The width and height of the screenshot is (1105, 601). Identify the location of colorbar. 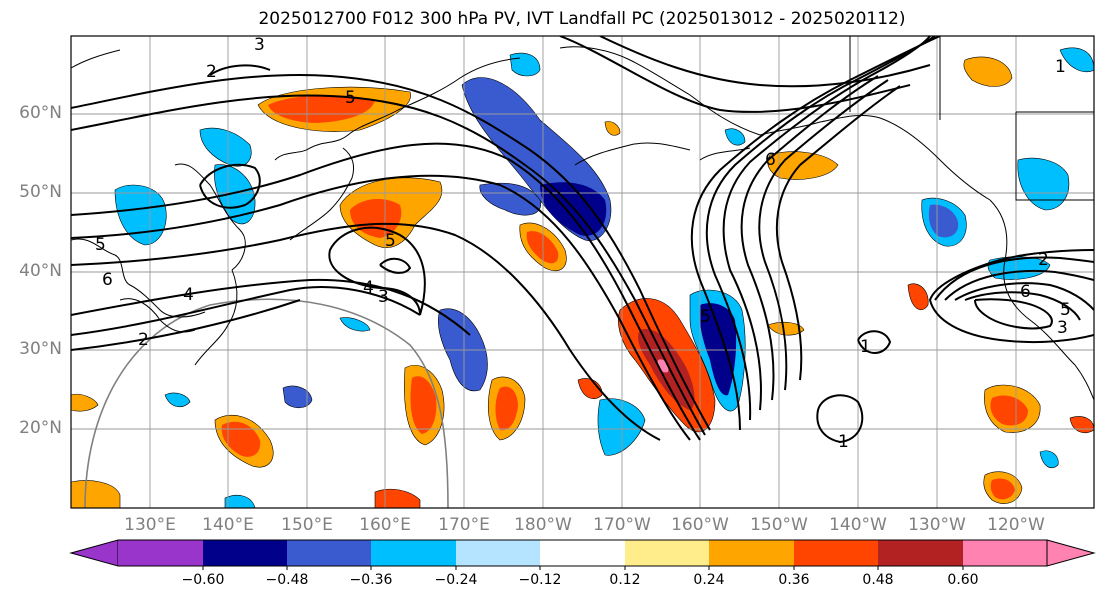
(582, 554).